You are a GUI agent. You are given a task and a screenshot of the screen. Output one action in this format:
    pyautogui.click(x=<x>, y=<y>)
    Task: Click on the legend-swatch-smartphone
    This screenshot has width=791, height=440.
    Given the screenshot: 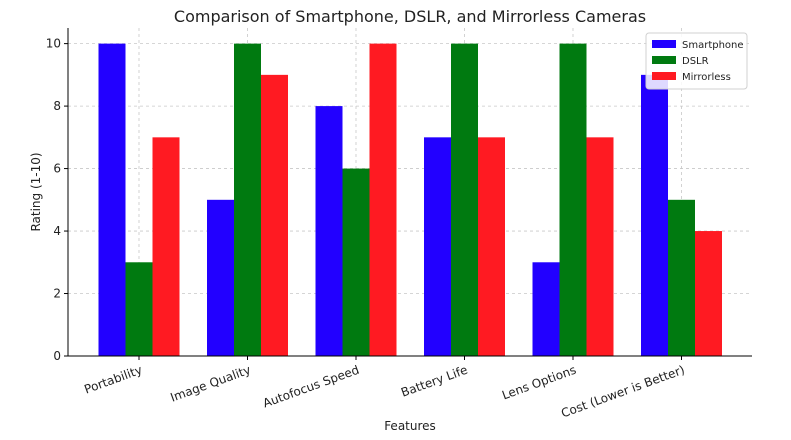 What is the action you would take?
    pyautogui.click(x=664, y=44)
    